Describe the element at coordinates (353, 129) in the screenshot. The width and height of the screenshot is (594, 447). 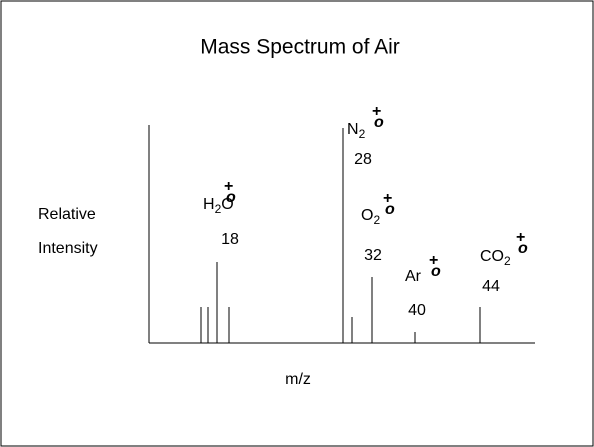
I see `element: N` at that location.